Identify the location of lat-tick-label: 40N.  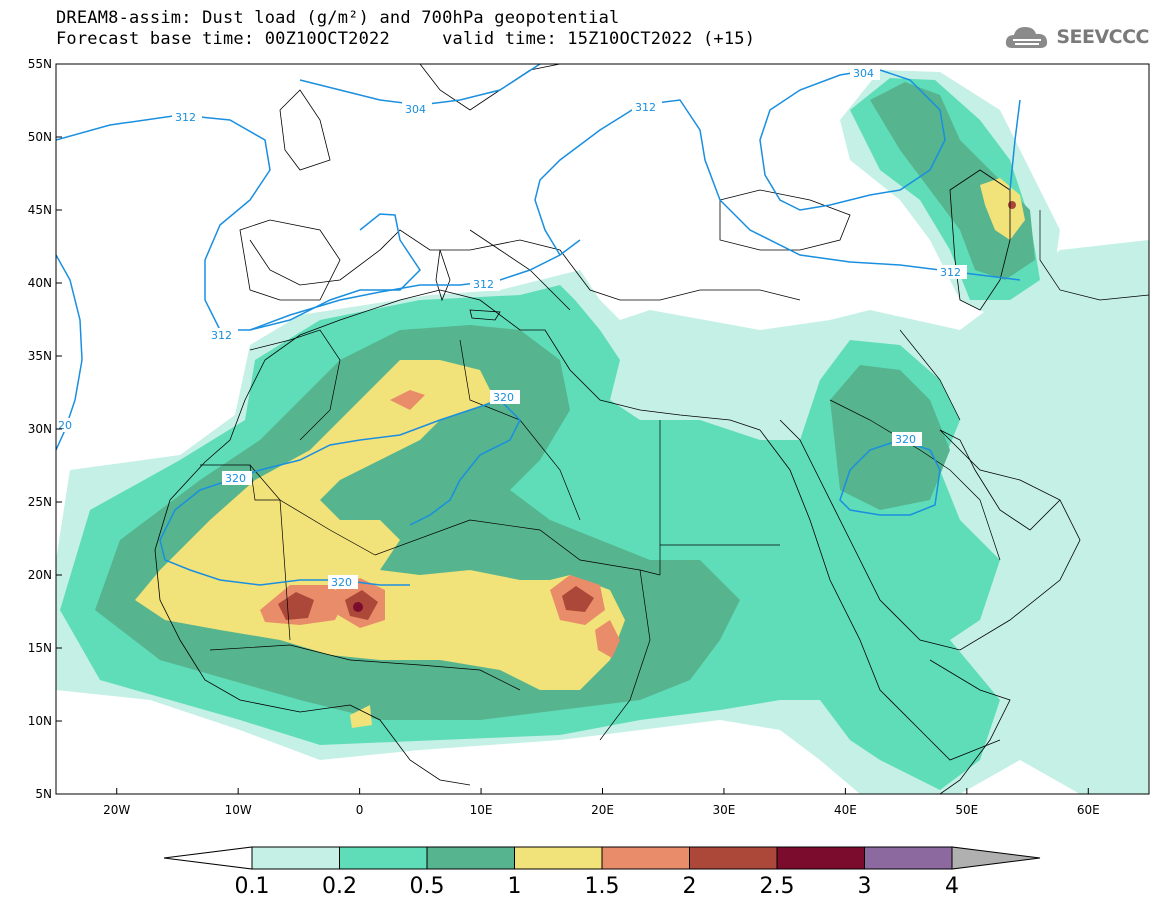
(40, 283).